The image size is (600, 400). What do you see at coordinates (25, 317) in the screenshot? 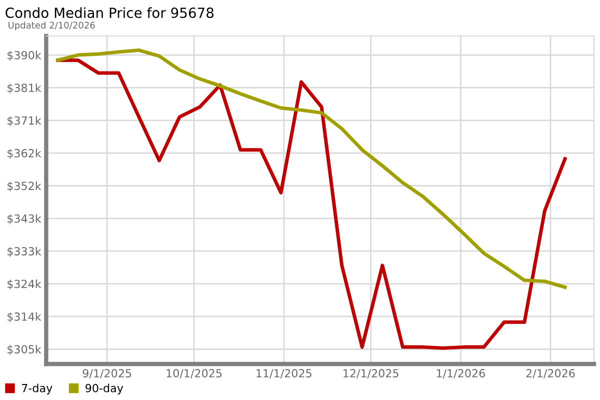
I see `y-tick-label: $314k` at bounding box center [25, 317].